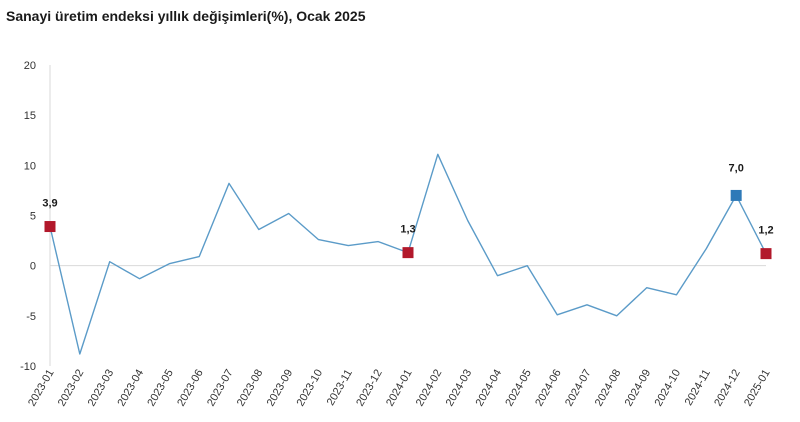 The image size is (800, 422). I want to click on y-tick-label: -10, so click(28, 367).